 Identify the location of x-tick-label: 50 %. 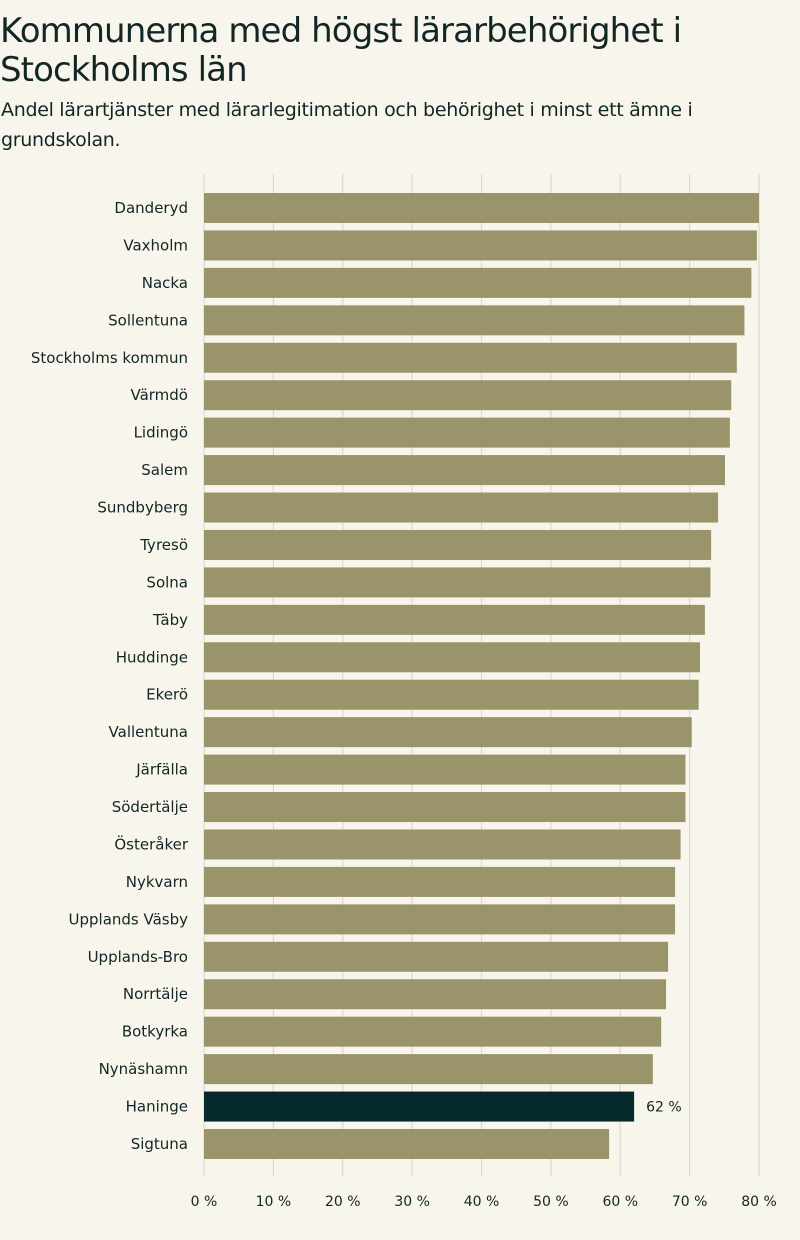
(551, 1202).